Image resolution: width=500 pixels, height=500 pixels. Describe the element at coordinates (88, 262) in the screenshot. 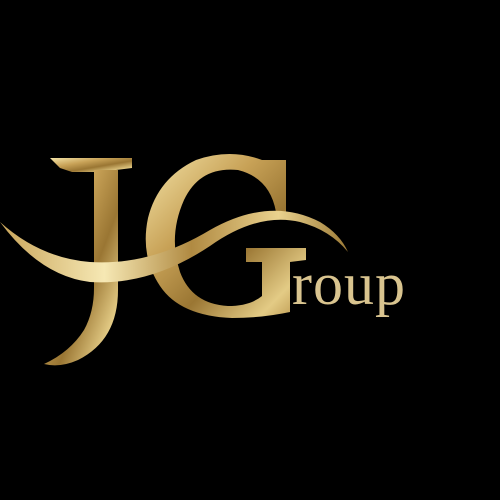

I see `letter-j-shape` at that location.